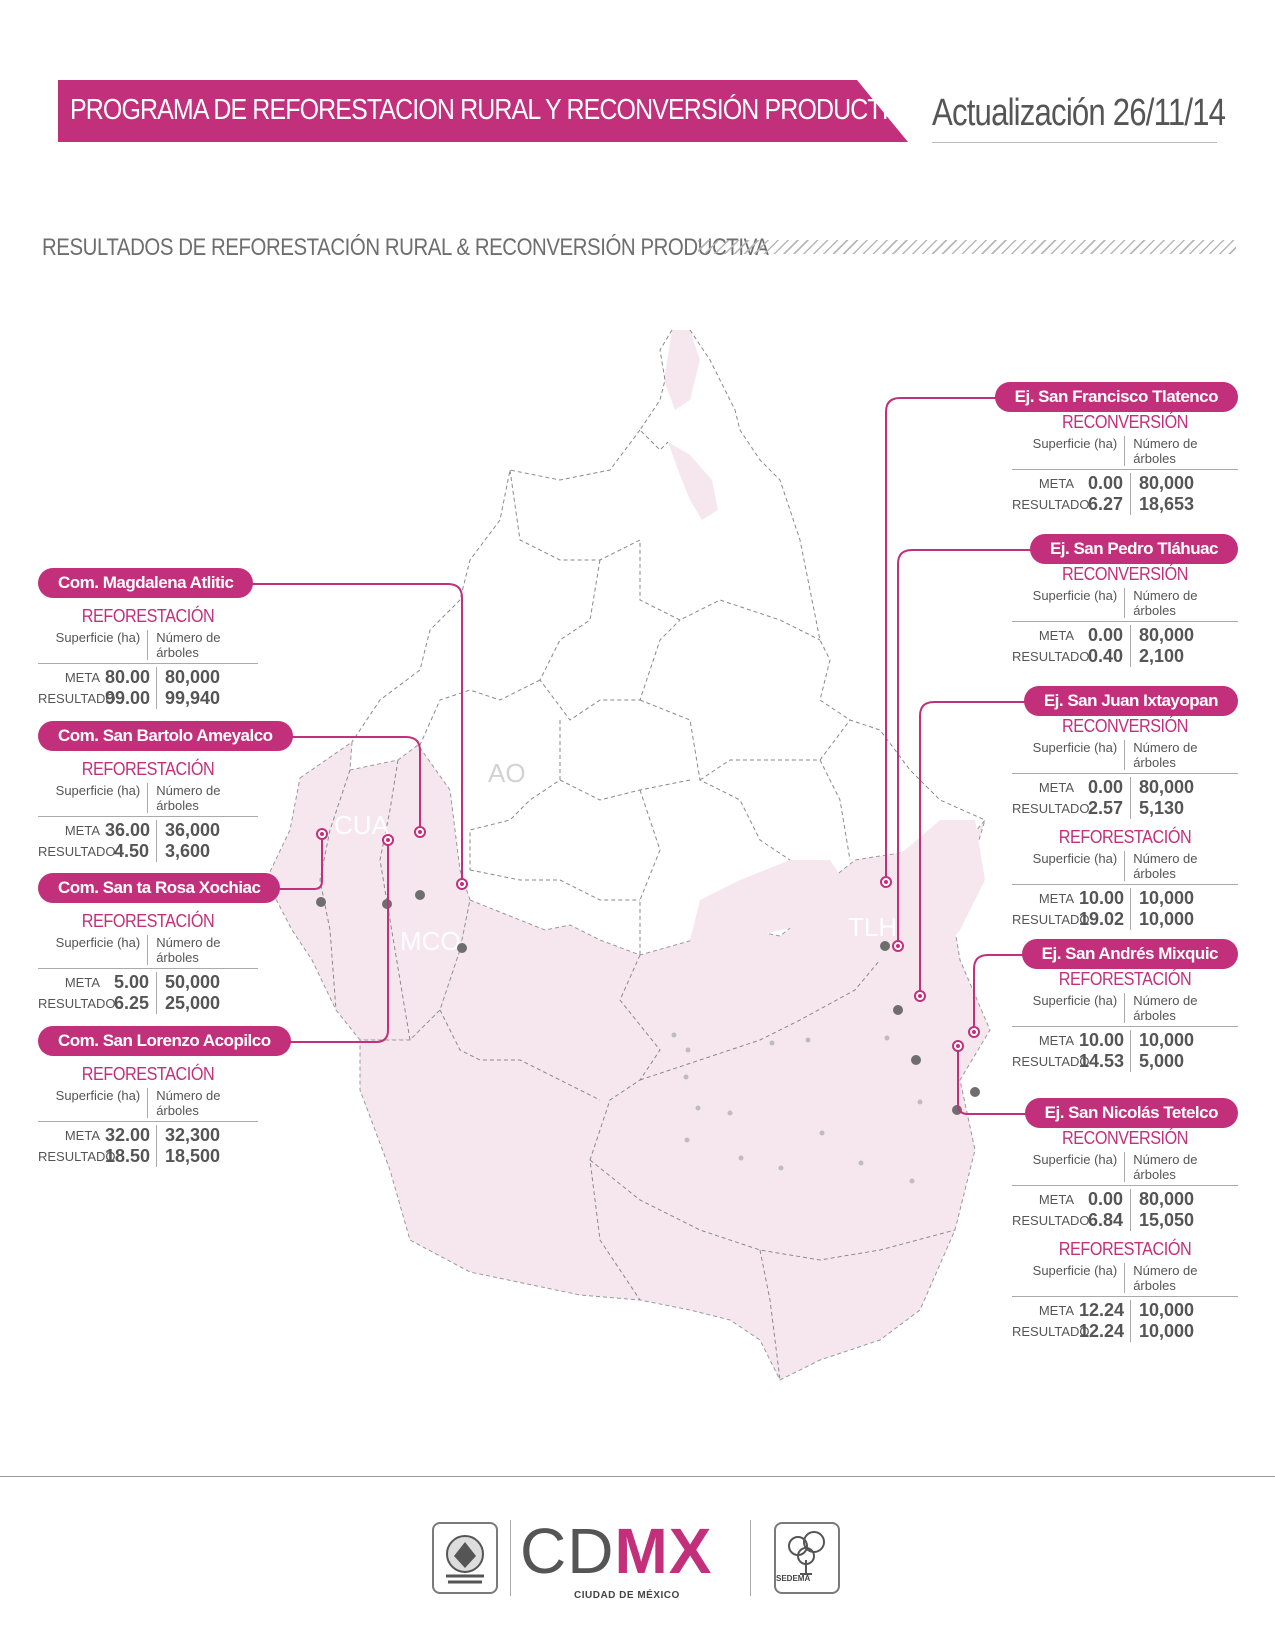 The height and width of the screenshot is (1650, 1275). What do you see at coordinates (1074, 142) in the screenshot?
I see `header-rule` at bounding box center [1074, 142].